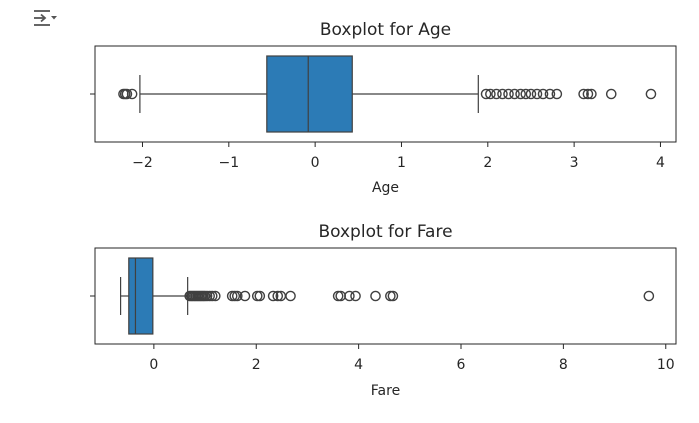  What do you see at coordinates (385, 232) in the screenshot?
I see `chart2-title: Boxplot for Fare` at bounding box center [385, 232].